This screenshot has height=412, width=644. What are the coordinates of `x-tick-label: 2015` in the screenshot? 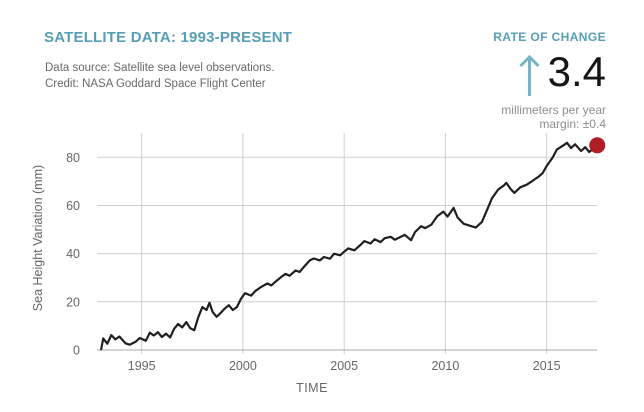 It's located at (547, 366).